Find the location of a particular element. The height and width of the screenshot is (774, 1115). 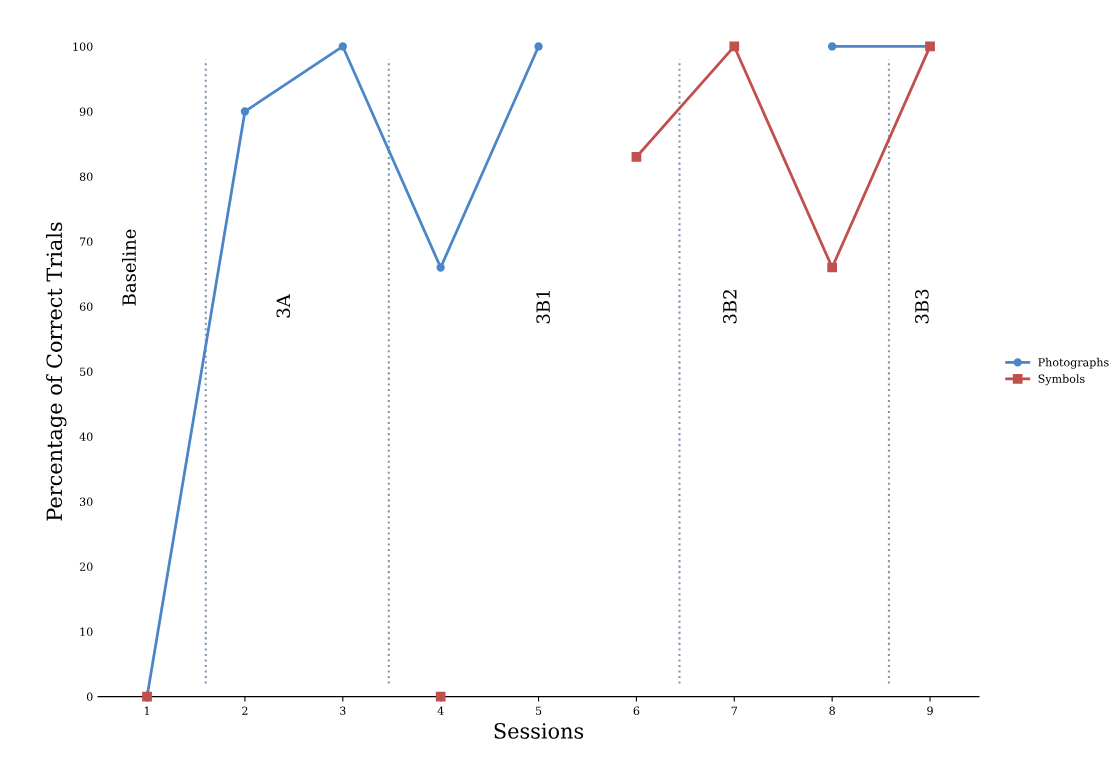

x-tick-label: 1 is located at coordinates (147, 710).